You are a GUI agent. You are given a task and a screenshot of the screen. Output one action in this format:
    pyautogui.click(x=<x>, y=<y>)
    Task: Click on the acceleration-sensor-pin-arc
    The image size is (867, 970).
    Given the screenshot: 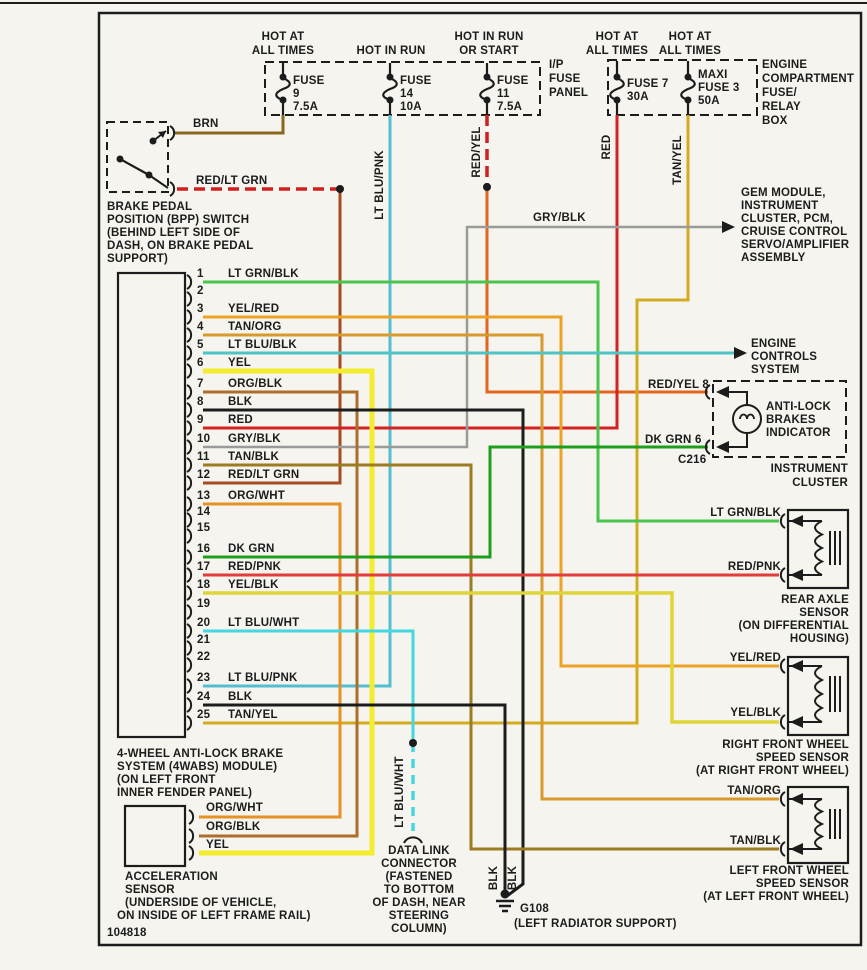 What is the action you would take?
    pyautogui.click(x=191, y=836)
    